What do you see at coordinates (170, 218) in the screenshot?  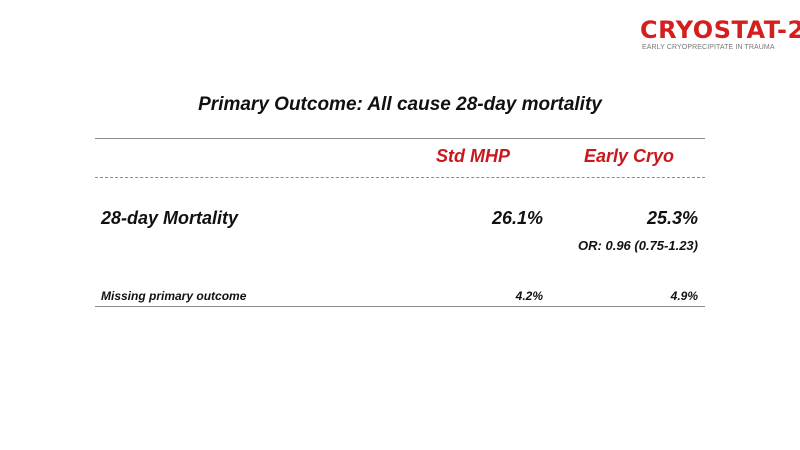 I see `row-label-28-day-mortality: 28-day Mortality` at bounding box center [170, 218].